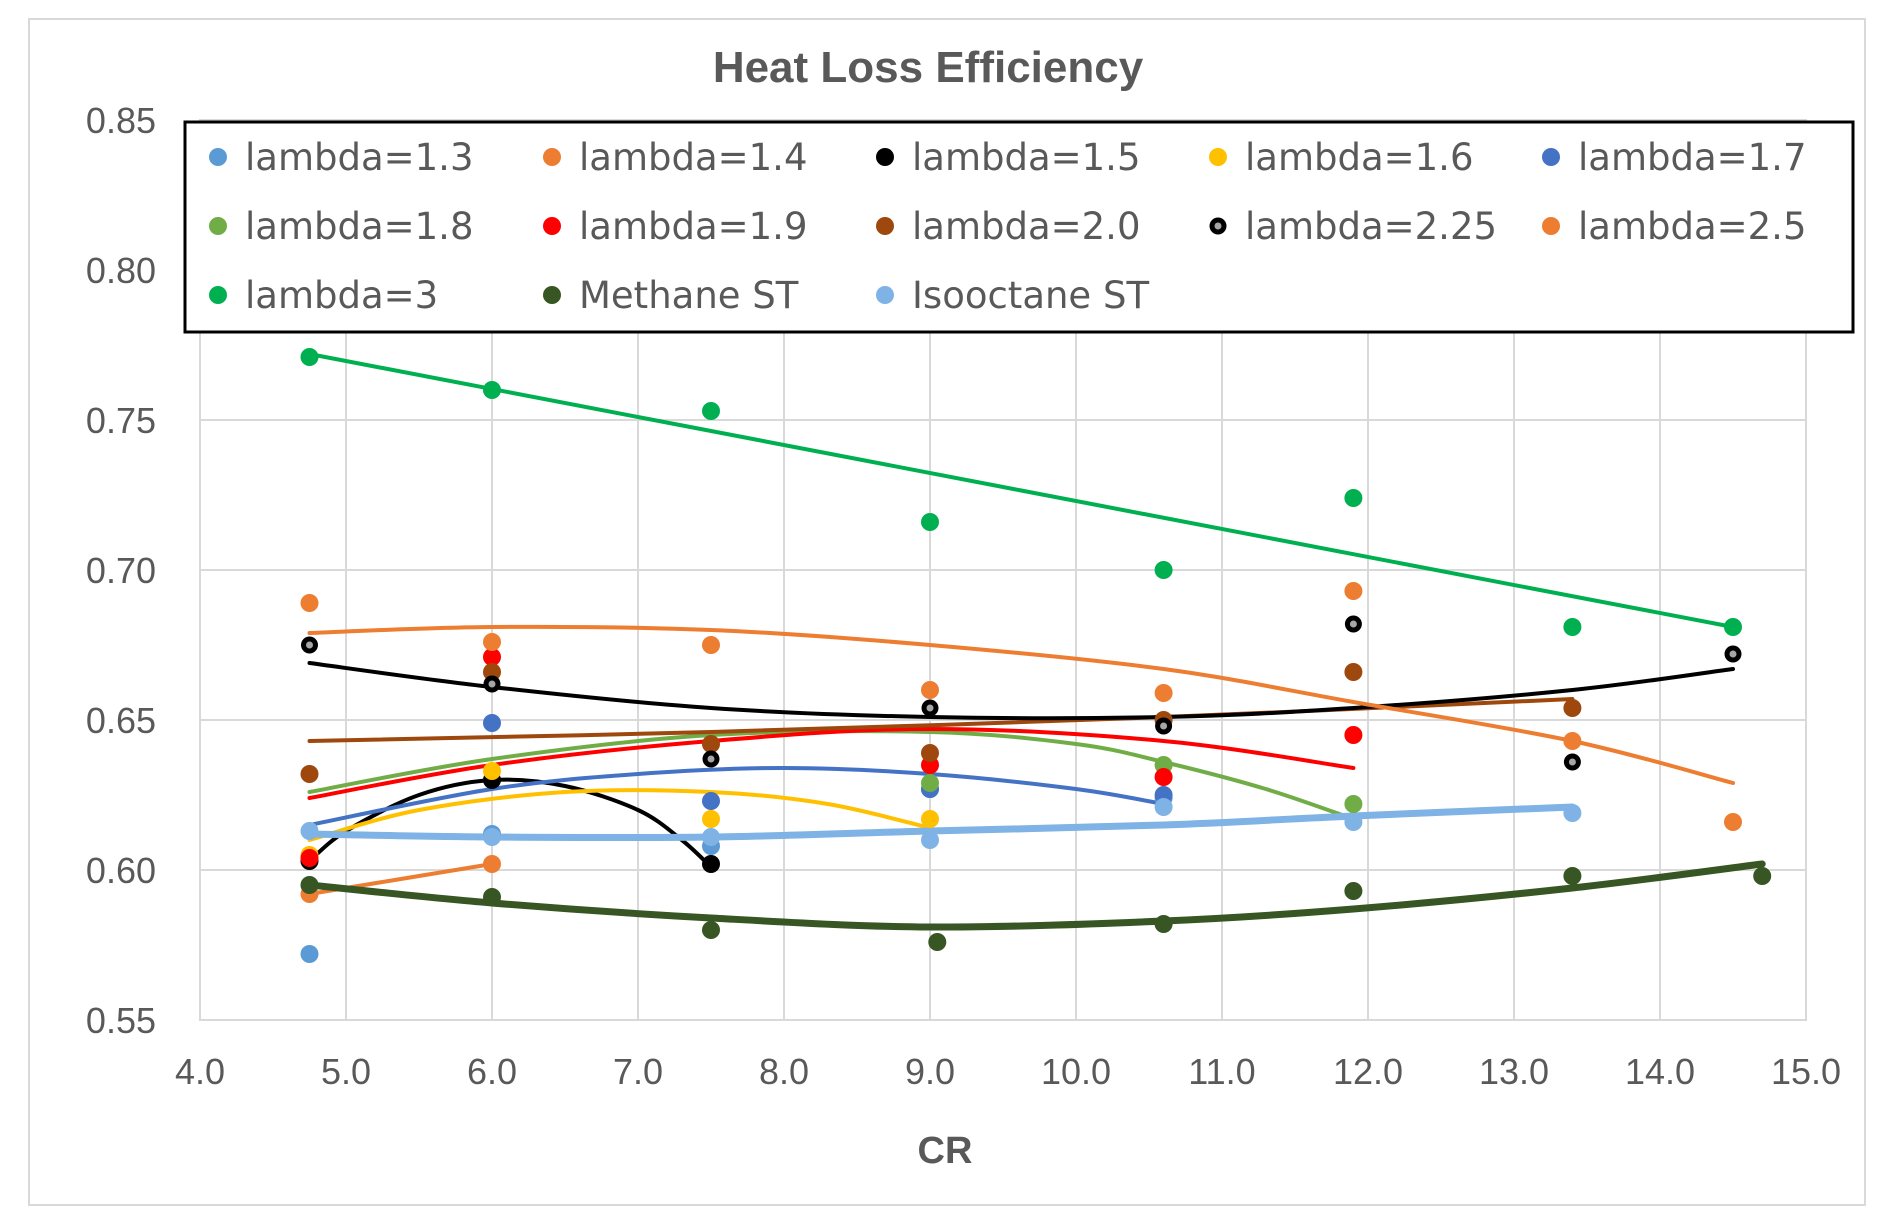 The image size is (1897, 1224). What do you see at coordinates (784, 1071) in the screenshot?
I see `x-tick-label: 8.0` at bounding box center [784, 1071].